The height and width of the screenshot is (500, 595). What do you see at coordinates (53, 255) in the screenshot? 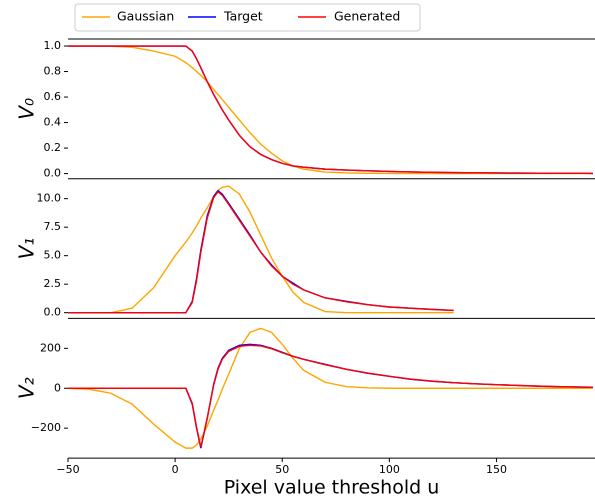
I see `y-tick-label: 5.0` at bounding box center [53, 255].